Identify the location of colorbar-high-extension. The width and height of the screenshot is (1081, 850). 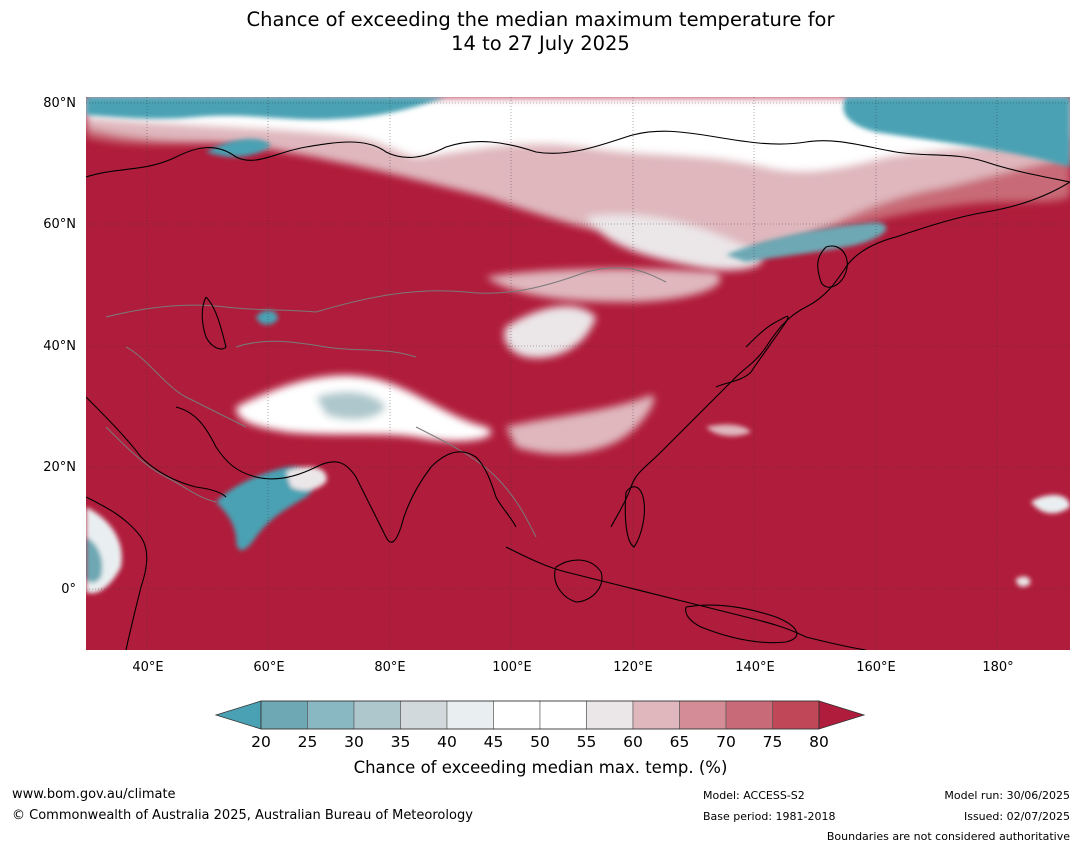
(842, 715).